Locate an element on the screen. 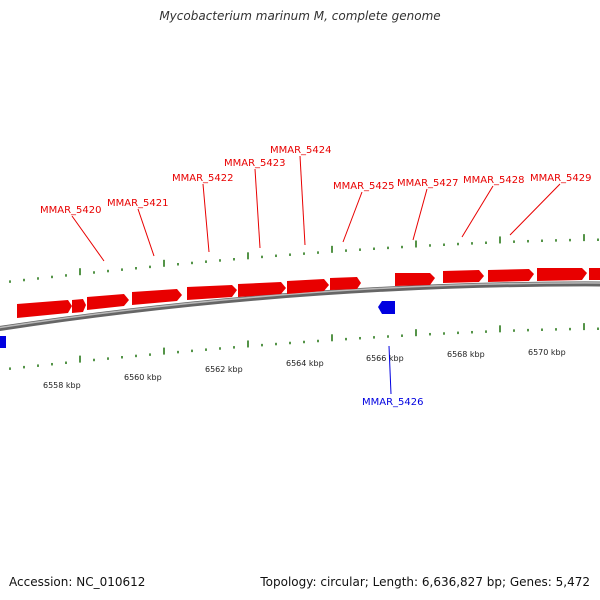  tick-label: 6570 kbp is located at coordinates (547, 352).